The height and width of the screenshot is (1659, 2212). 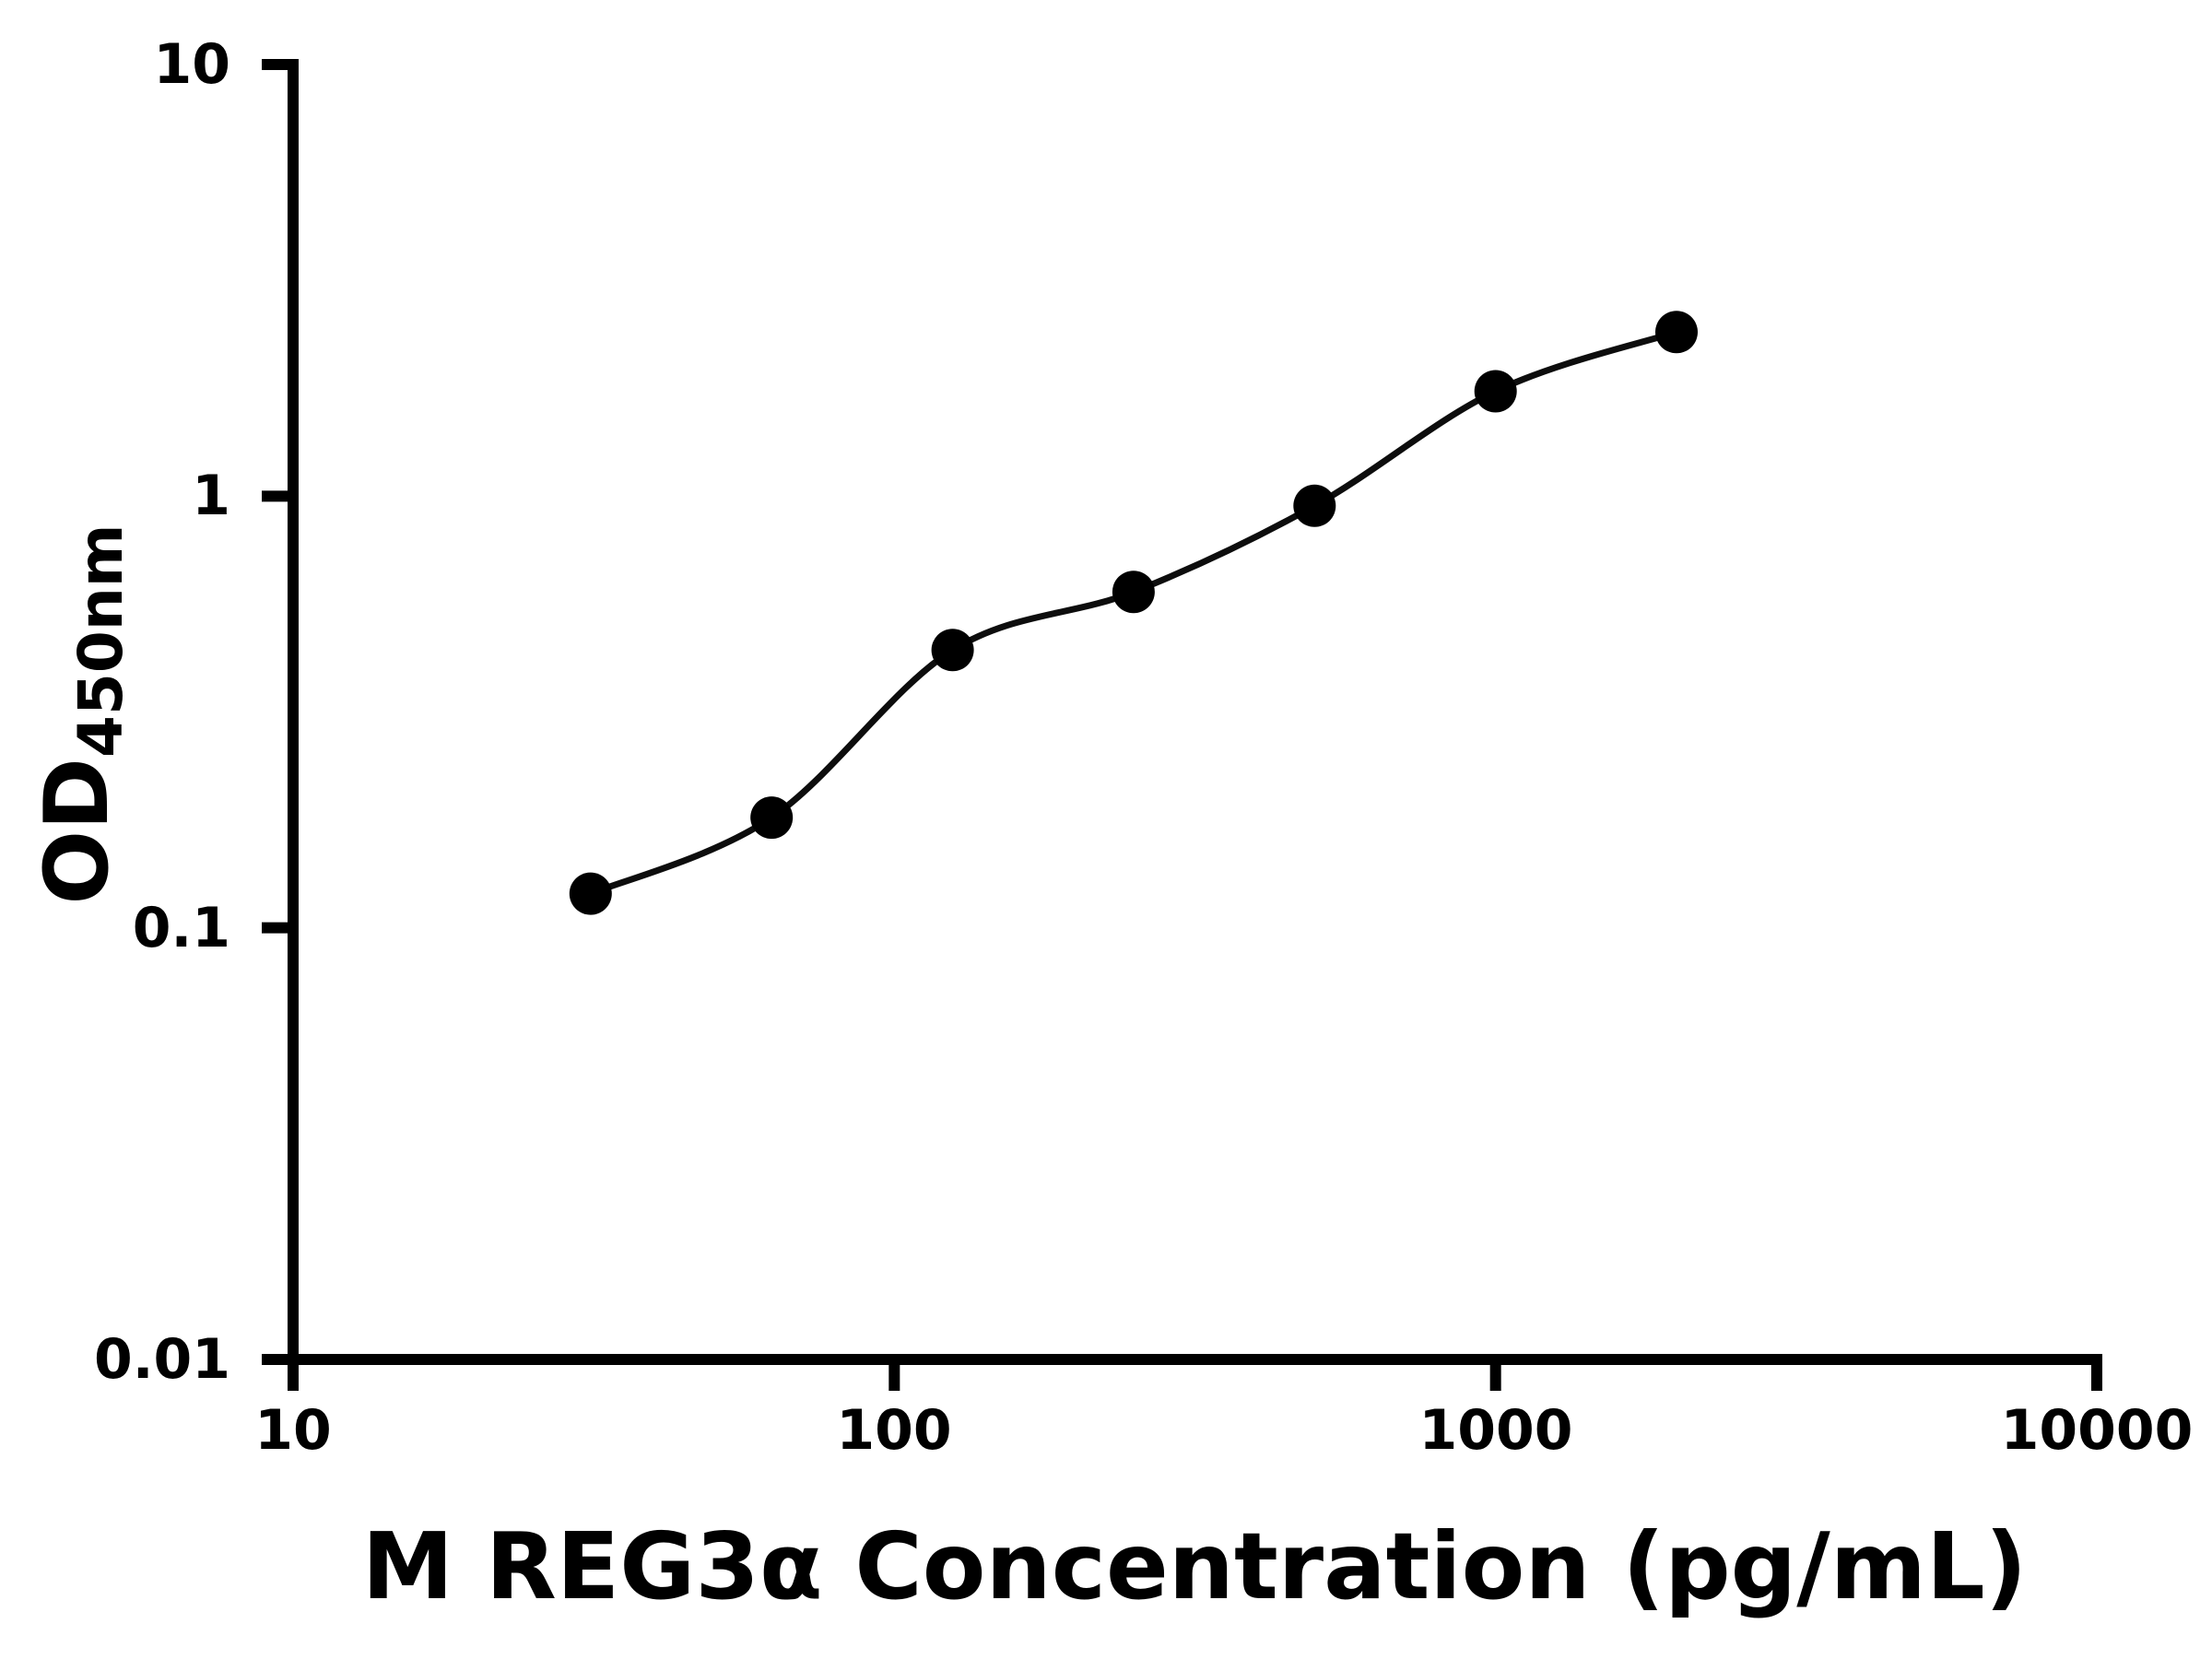 What do you see at coordinates (192, 64) in the screenshot?
I see `y-tick-label-10: 10` at bounding box center [192, 64].